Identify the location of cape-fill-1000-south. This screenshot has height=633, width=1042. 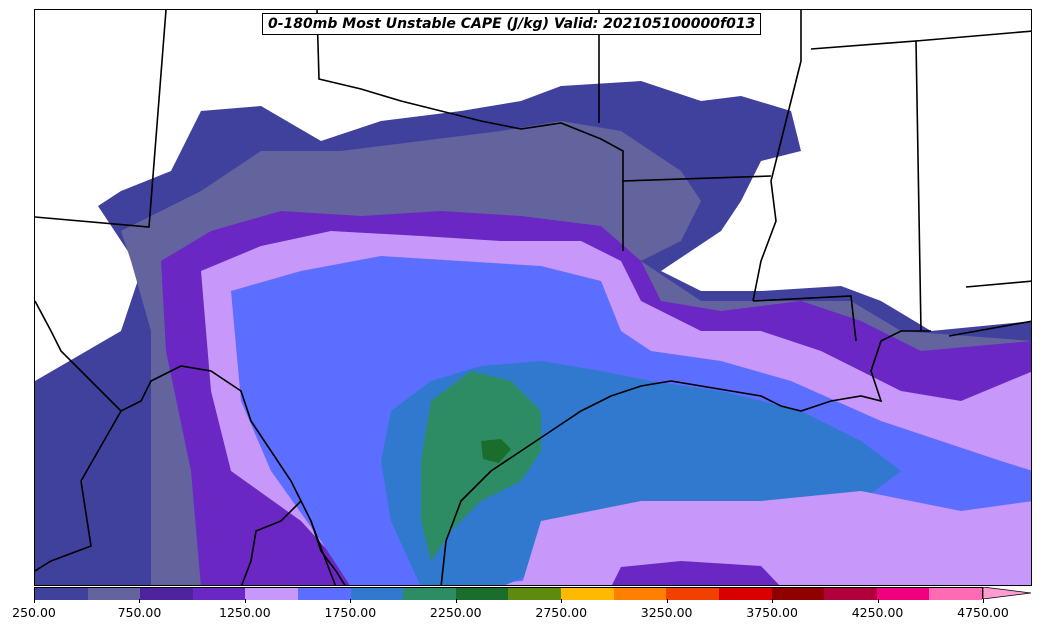
(696, 573).